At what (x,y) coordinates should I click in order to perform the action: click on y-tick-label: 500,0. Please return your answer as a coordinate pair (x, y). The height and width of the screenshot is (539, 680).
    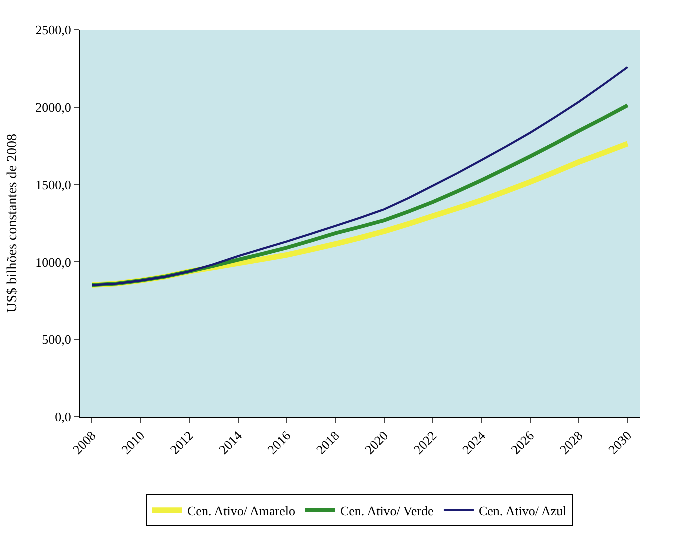
    Looking at the image, I should click on (57, 340).